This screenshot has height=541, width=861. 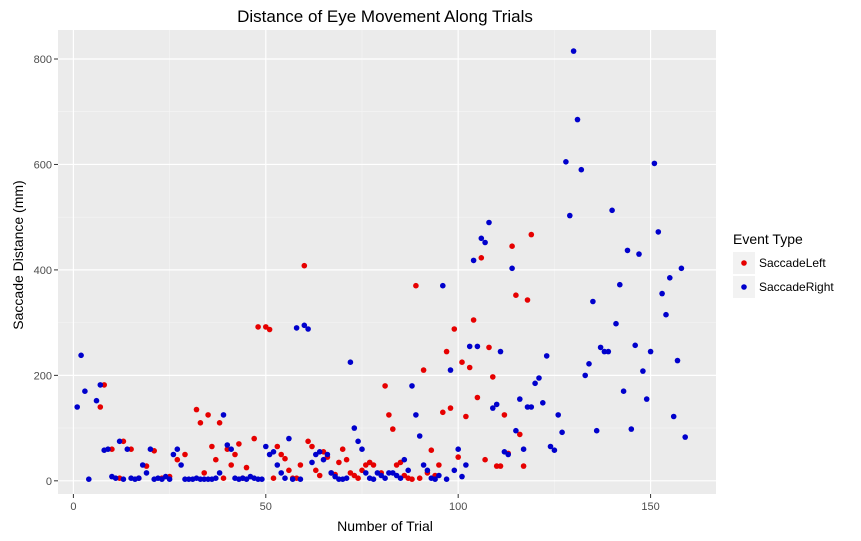 What do you see at coordinates (796, 287) in the screenshot?
I see `legend-label: SaccadeRight` at bounding box center [796, 287].